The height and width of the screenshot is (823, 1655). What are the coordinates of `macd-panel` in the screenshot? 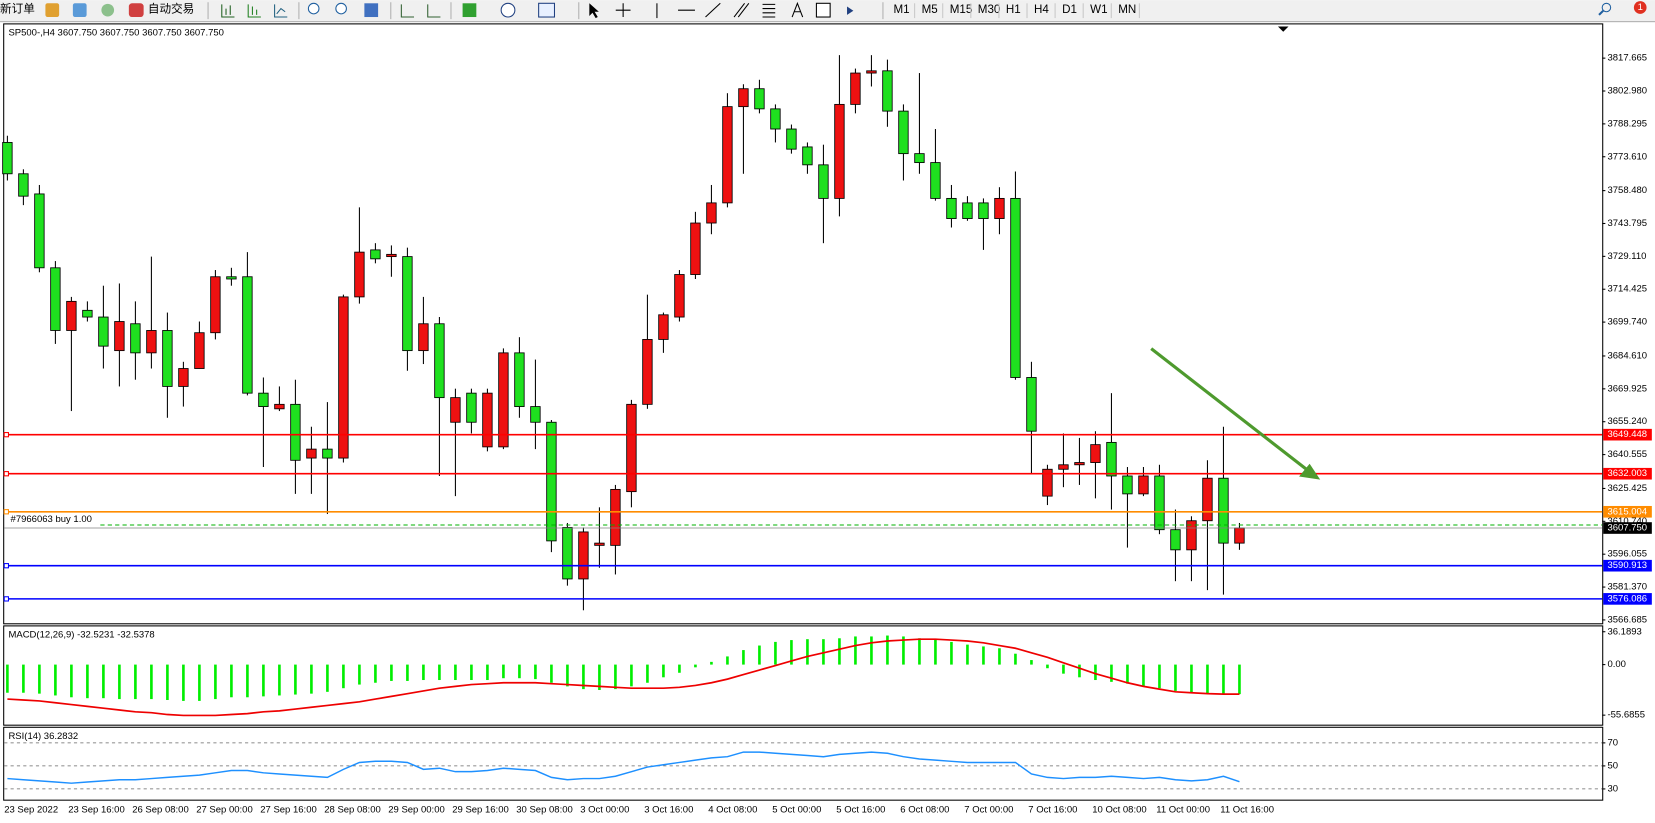 It's located at (803, 675).